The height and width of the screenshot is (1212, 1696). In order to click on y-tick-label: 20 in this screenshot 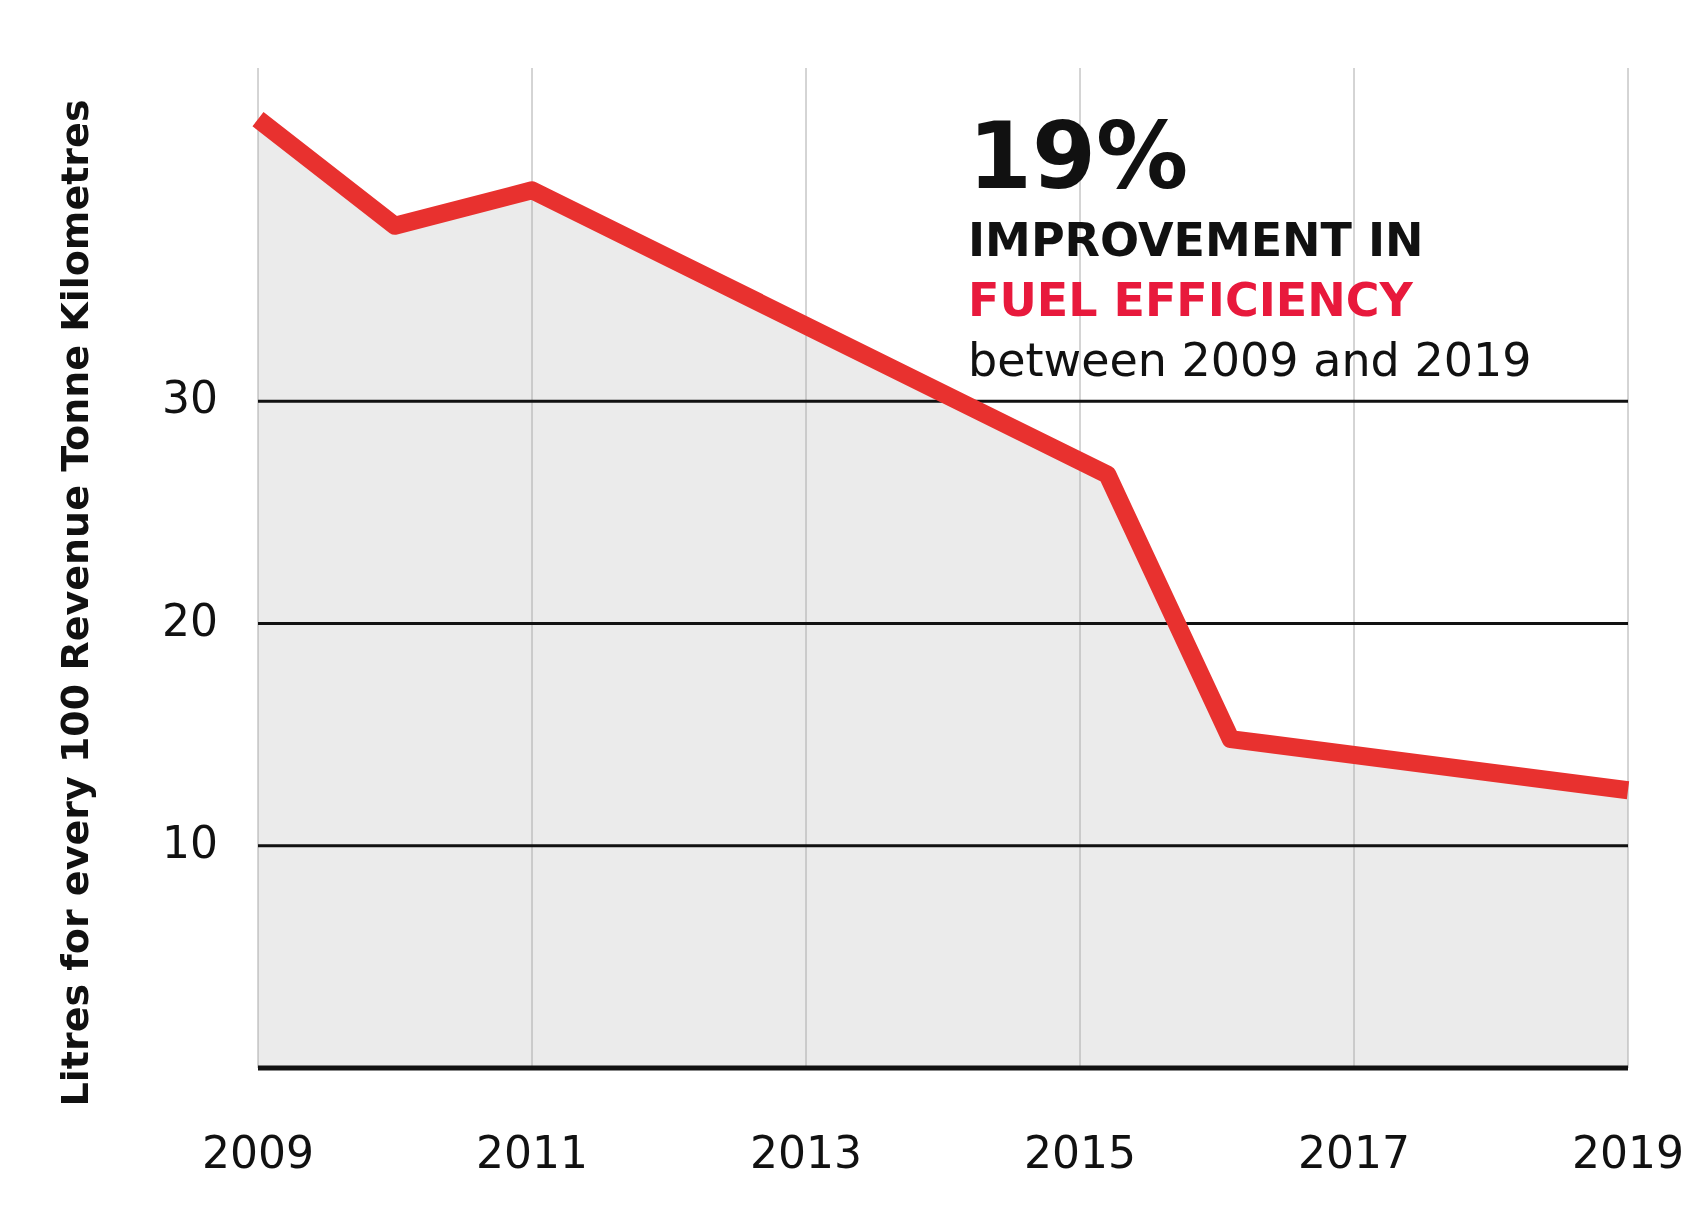, I will do `click(190, 620)`.